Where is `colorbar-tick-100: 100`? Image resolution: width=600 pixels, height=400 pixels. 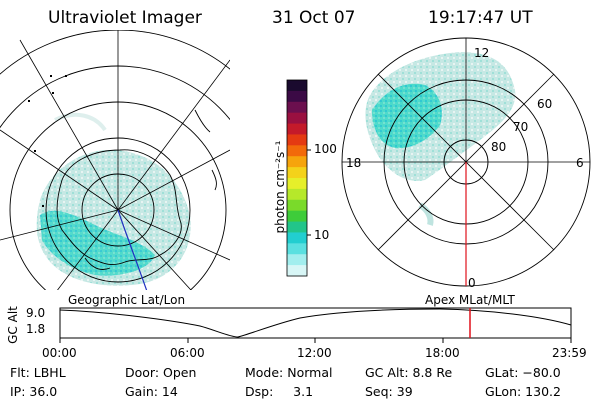 colorbar-tick-100: 100 is located at coordinates (325, 149).